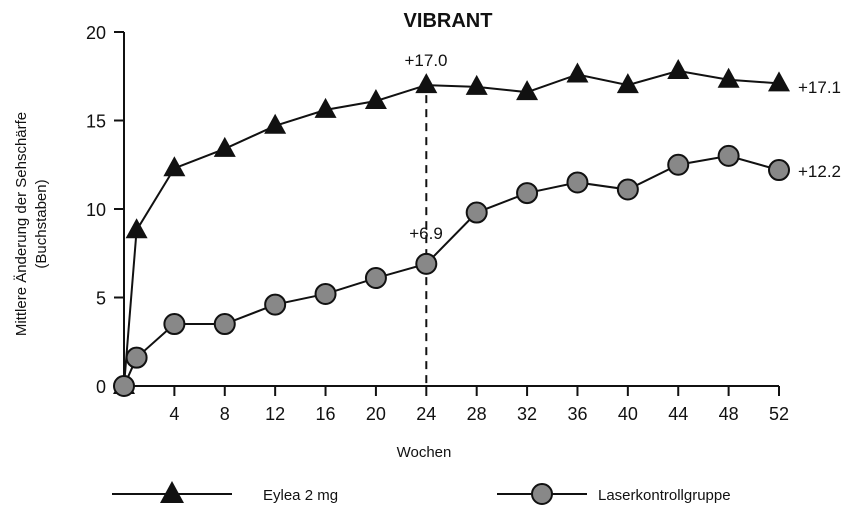 This screenshot has height=510, width=852. Describe the element at coordinates (326, 414) in the screenshot. I see `x-tick-label: 16` at that location.